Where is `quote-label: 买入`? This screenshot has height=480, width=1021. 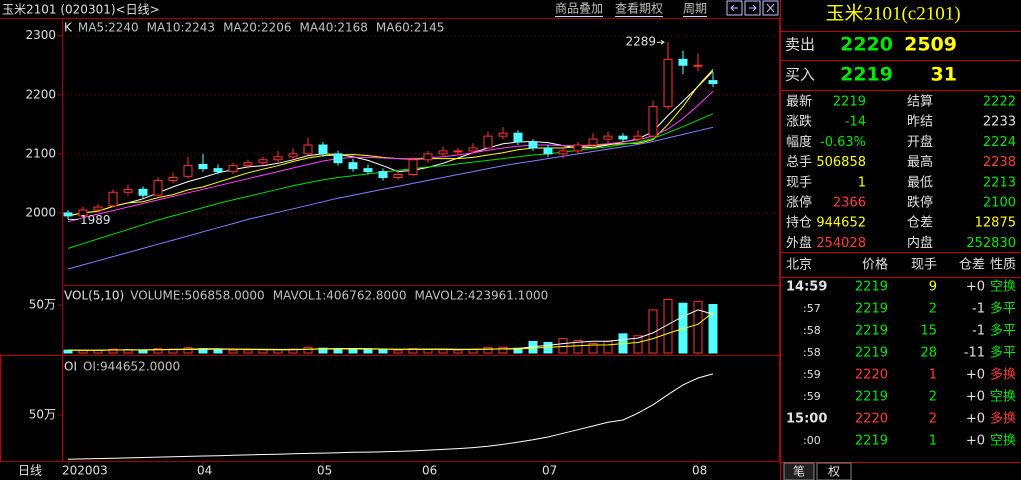
quote-label: 买入 is located at coordinates (800, 75).